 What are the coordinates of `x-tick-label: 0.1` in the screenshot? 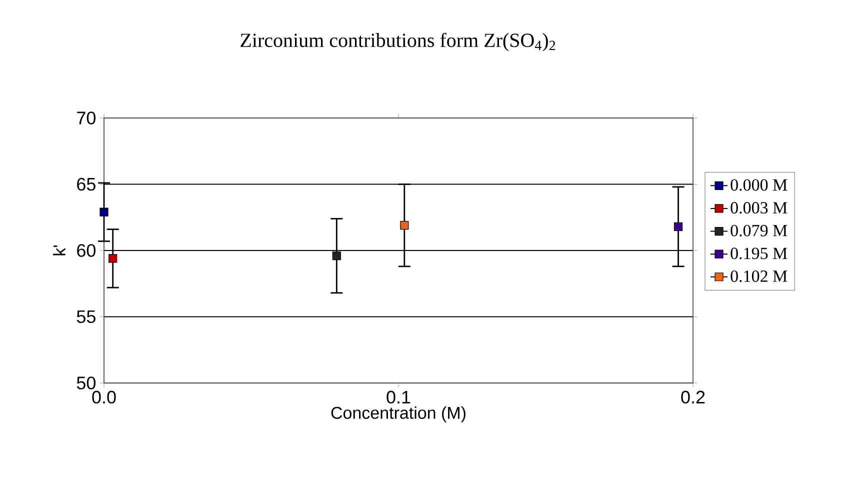 It's located at (398, 397).